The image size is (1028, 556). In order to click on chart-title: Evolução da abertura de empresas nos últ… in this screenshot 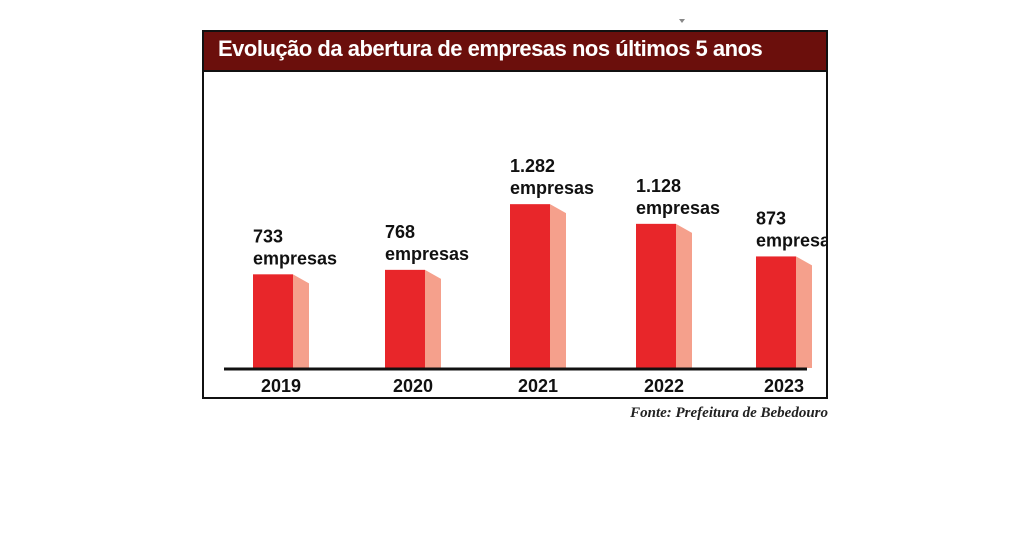, I will do `click(490, 48)`.